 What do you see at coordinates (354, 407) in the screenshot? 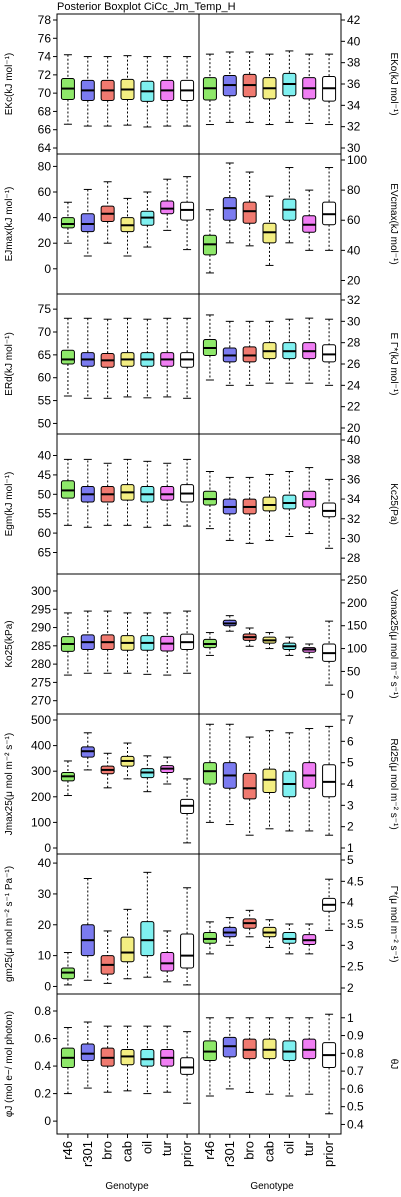
I see `y-tick-label: 22` at bounding box center [354, 407].